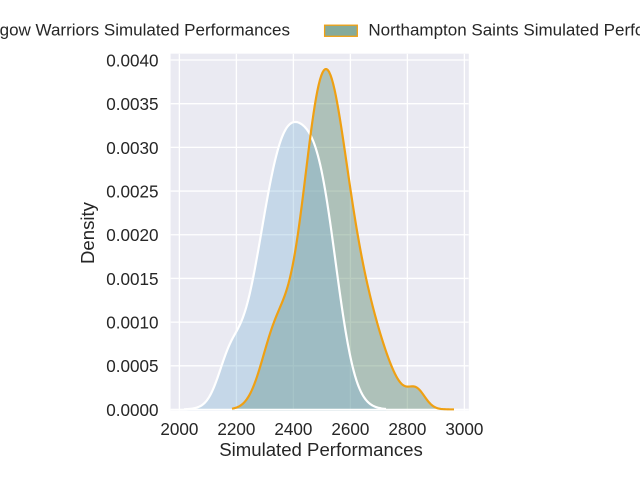  Describe the element at coordinates (132, 279) in the screenshot. I see `svg-text: 0.0015` at that location.